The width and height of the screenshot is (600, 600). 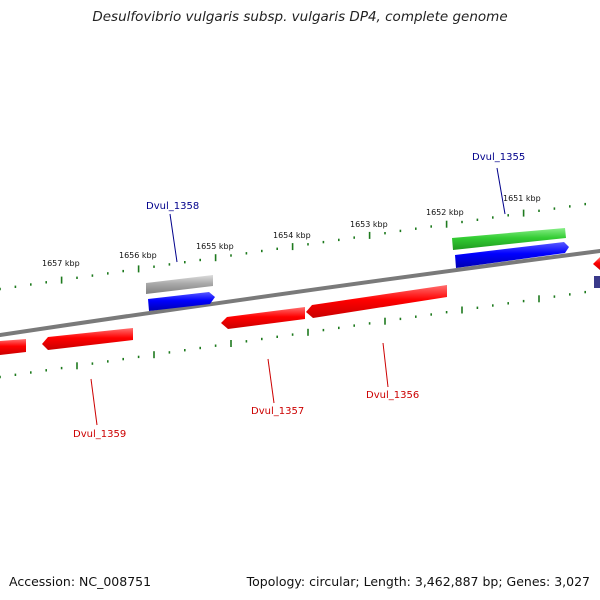 I want to click on outer-tick-ring, so click(x=293, y=246).